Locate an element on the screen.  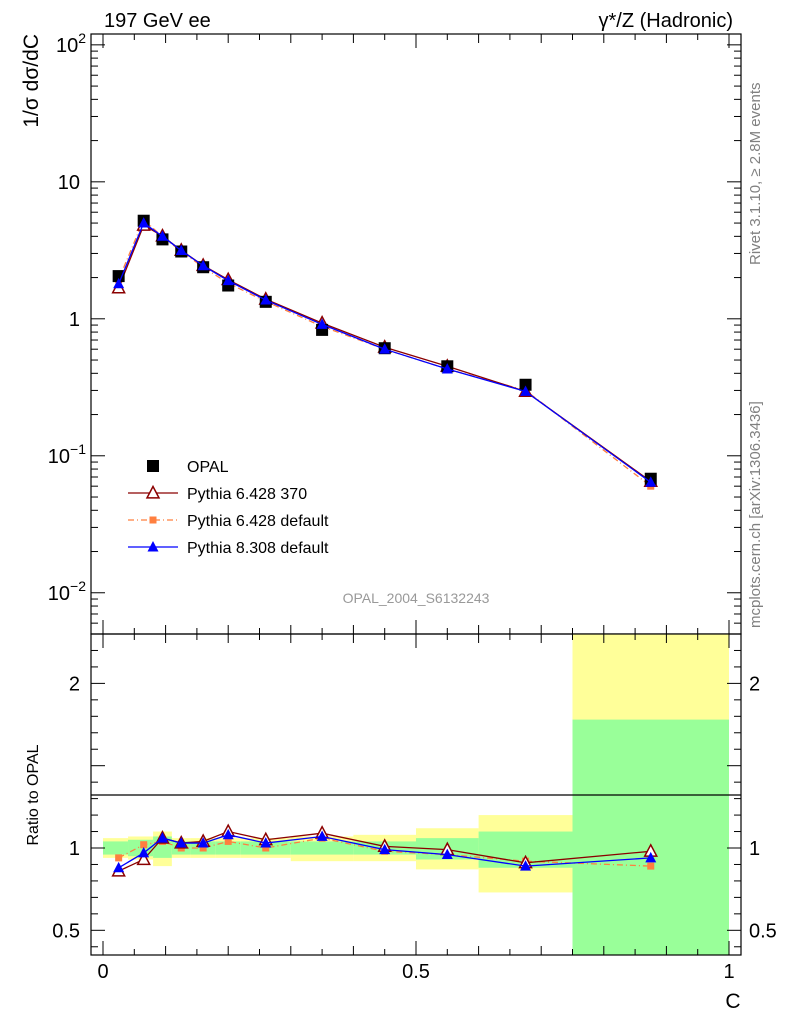
main-y-tick-label: 10⁻¹ is located at coordinates (67, 454).